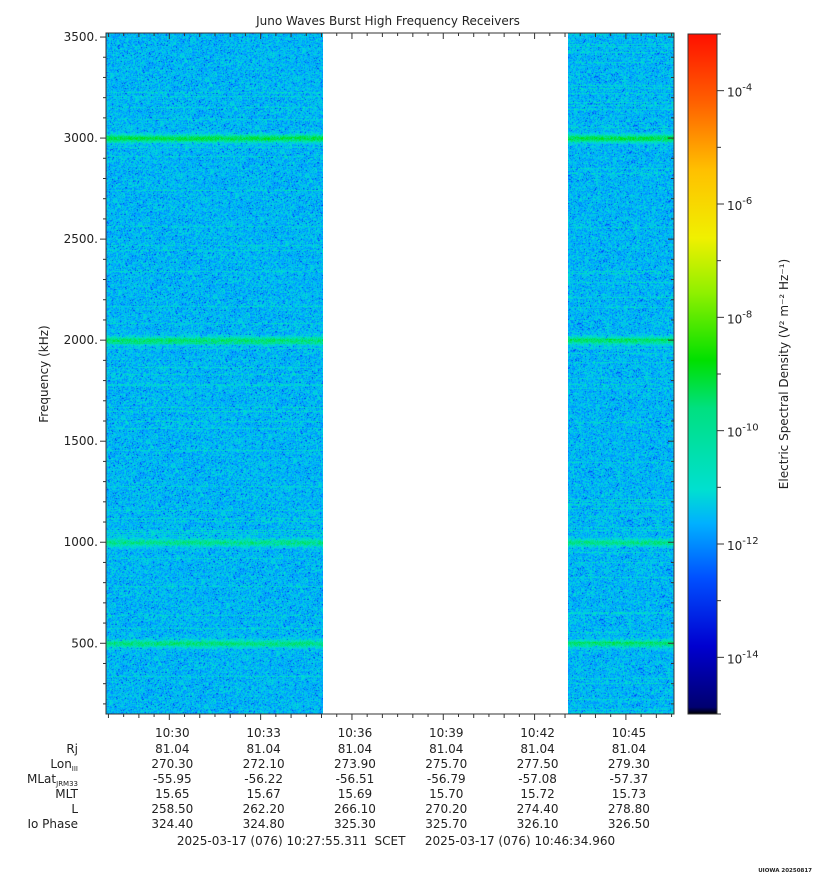  I want to click on colorbar-tick-label: 10⁻¹², so click(743, 544).